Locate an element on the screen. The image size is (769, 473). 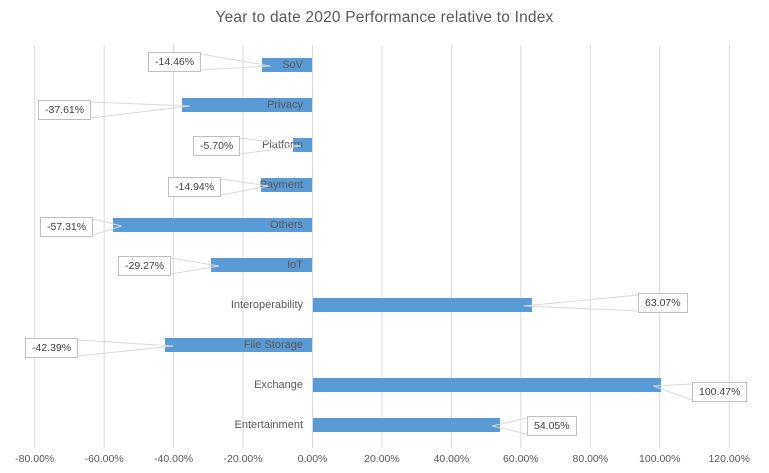
category-label-others: Others is located at coordinates (286, 225).